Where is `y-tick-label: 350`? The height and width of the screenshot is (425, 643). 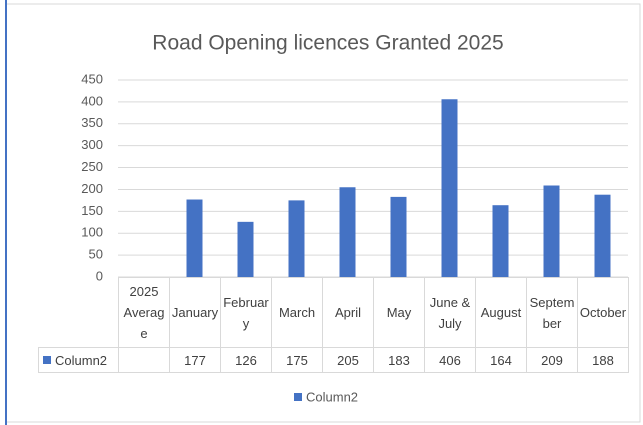 y-tick-label: 350 is located at coordinates (92, 122).